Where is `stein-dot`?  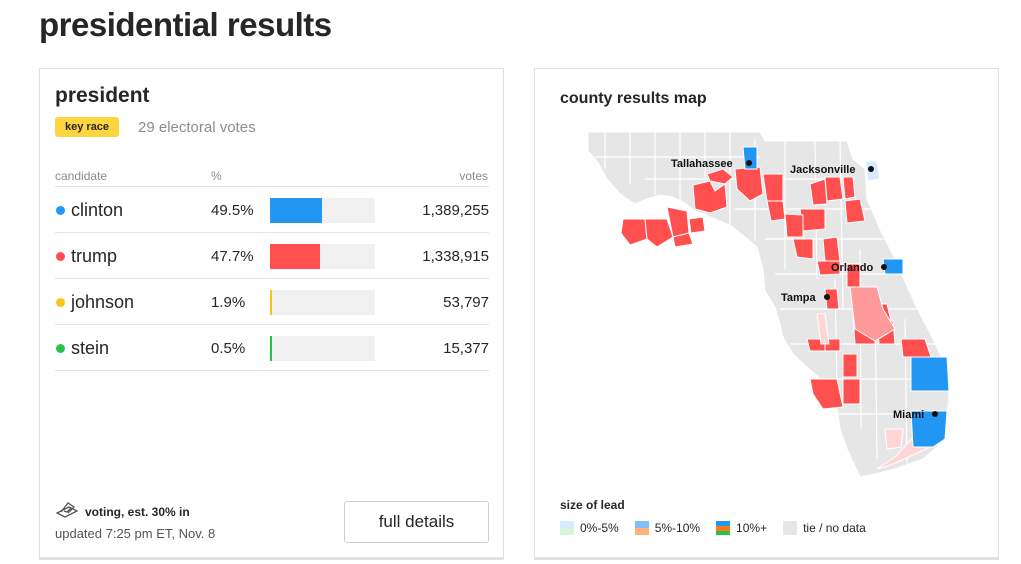 stein-dot is located at coordinates (60, 348).